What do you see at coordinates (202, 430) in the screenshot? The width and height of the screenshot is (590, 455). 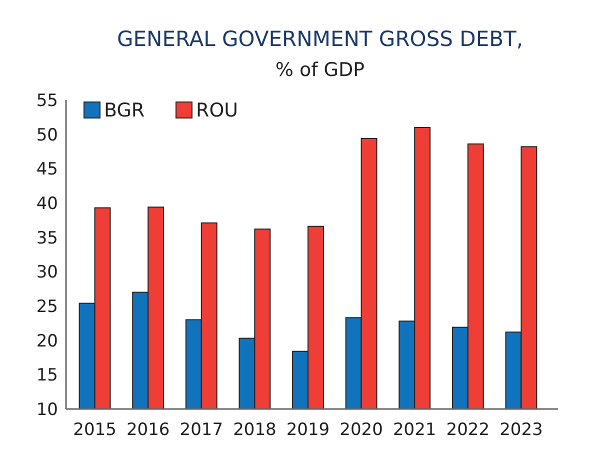 I see `x-tick-label: 2017` at bounding box center [202, 430].